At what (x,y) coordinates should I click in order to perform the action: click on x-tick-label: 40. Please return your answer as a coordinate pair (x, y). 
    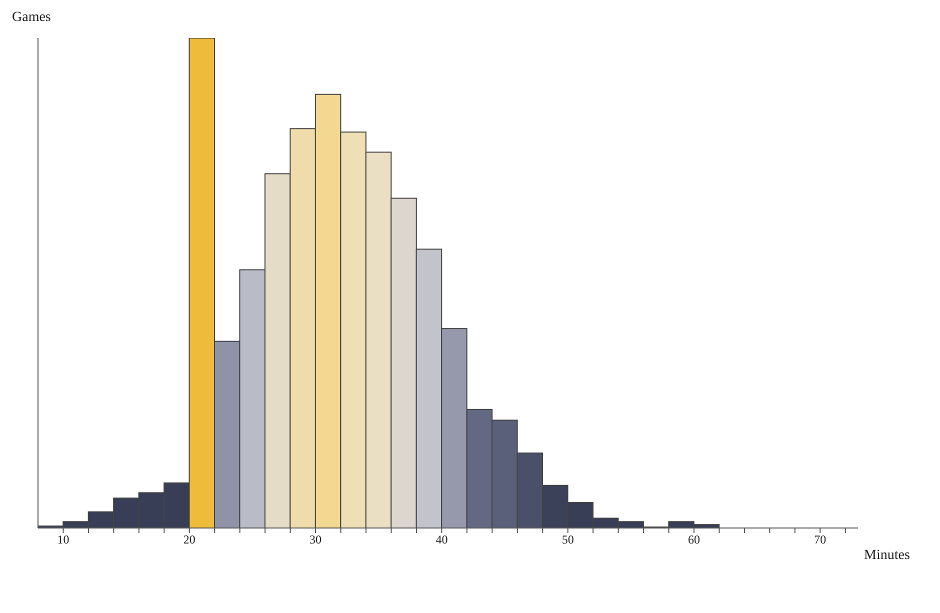
    Looking at the image, I should click on (442, 539).